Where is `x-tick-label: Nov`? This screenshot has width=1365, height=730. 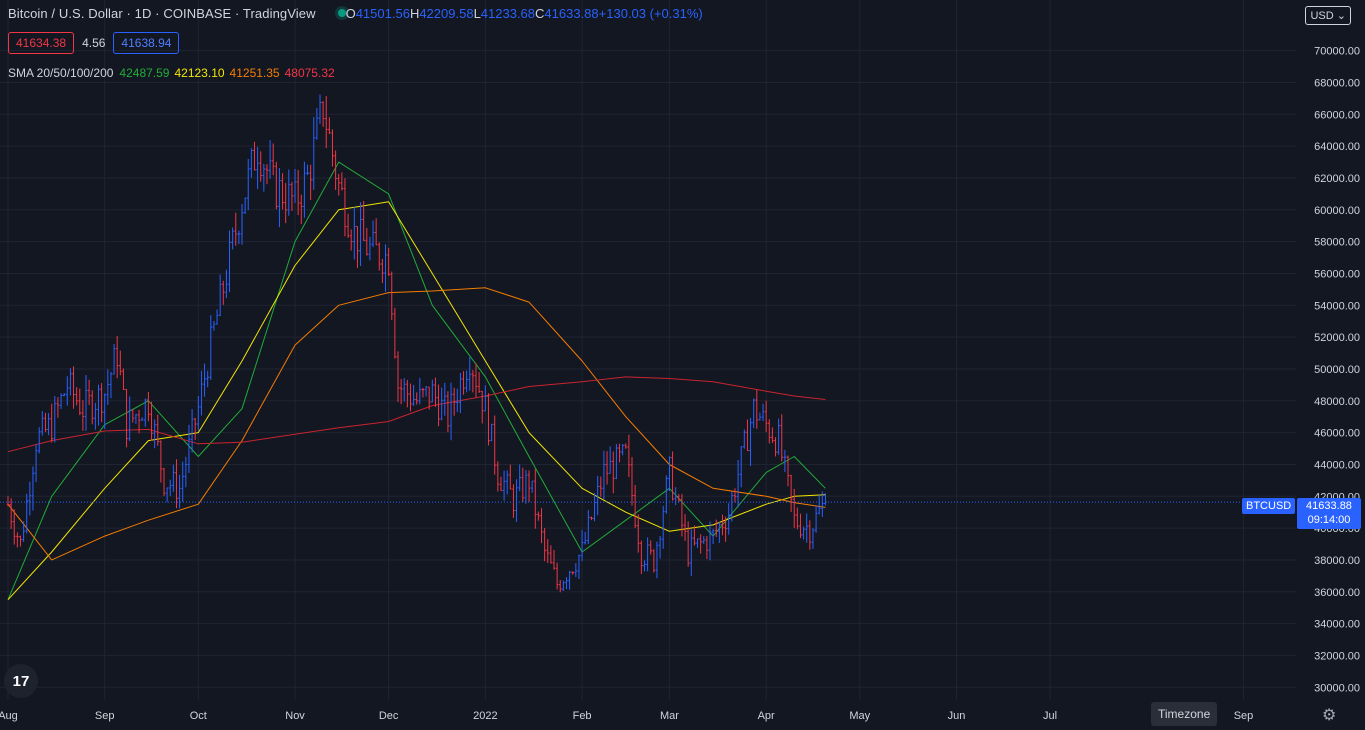
x-tick-label: Nov is located at coordinates (295, 716).